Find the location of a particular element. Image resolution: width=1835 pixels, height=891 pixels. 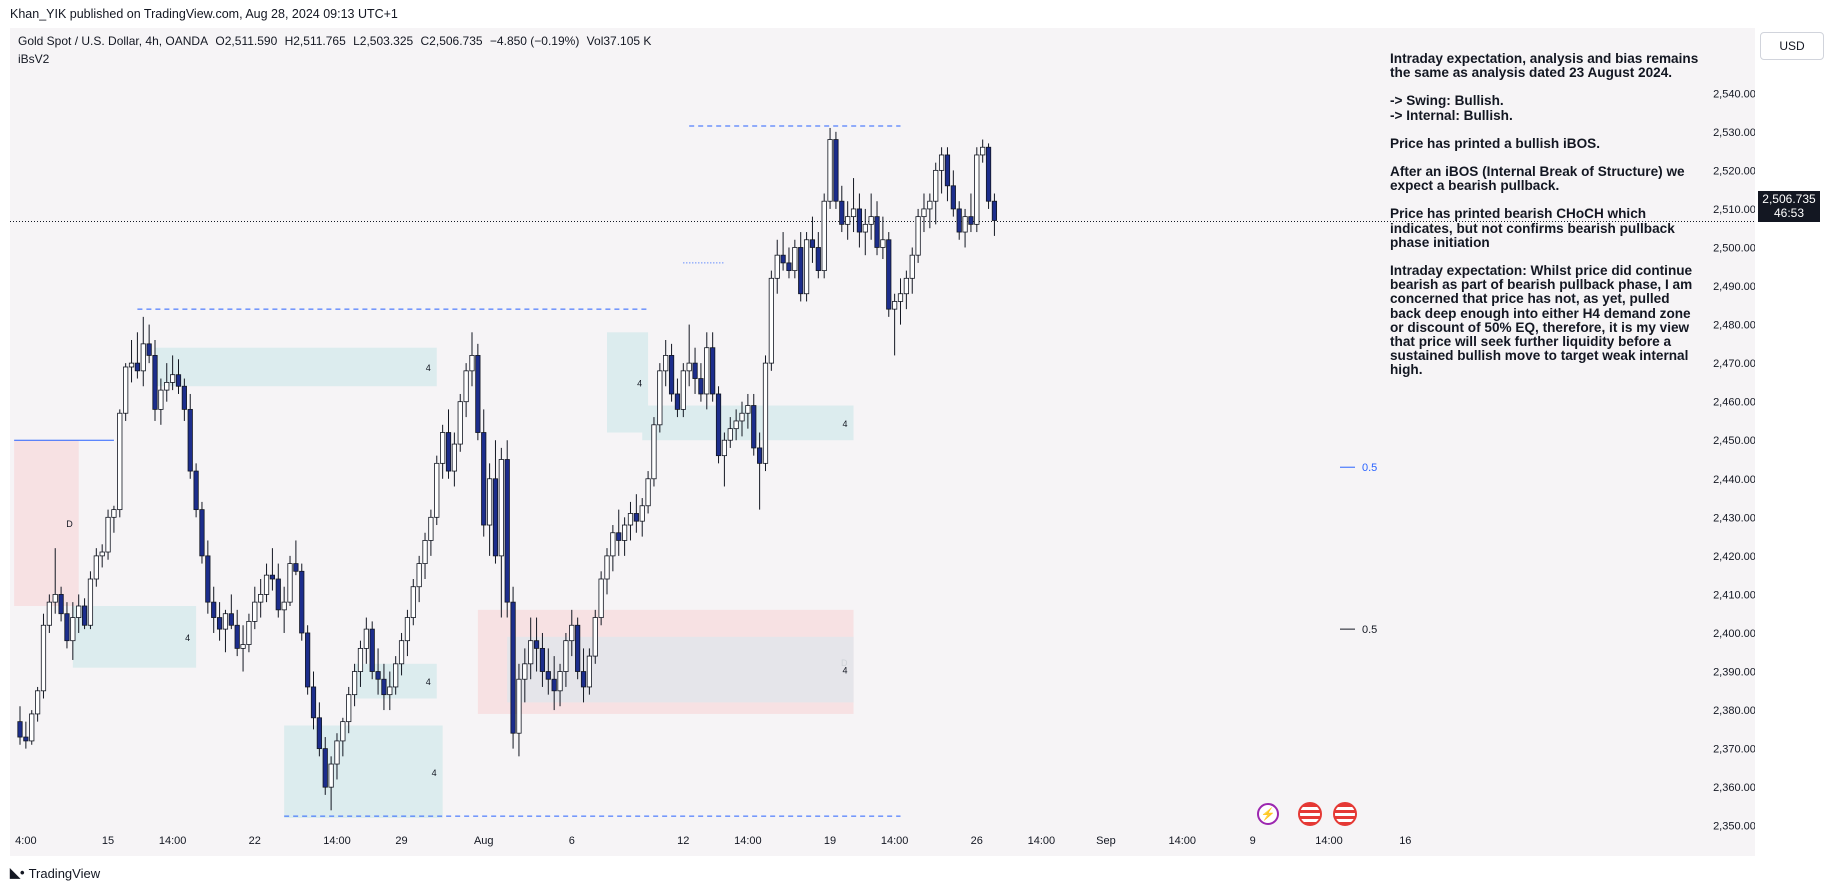

x-tick-label: 22 is located at coordinates (255, 841).